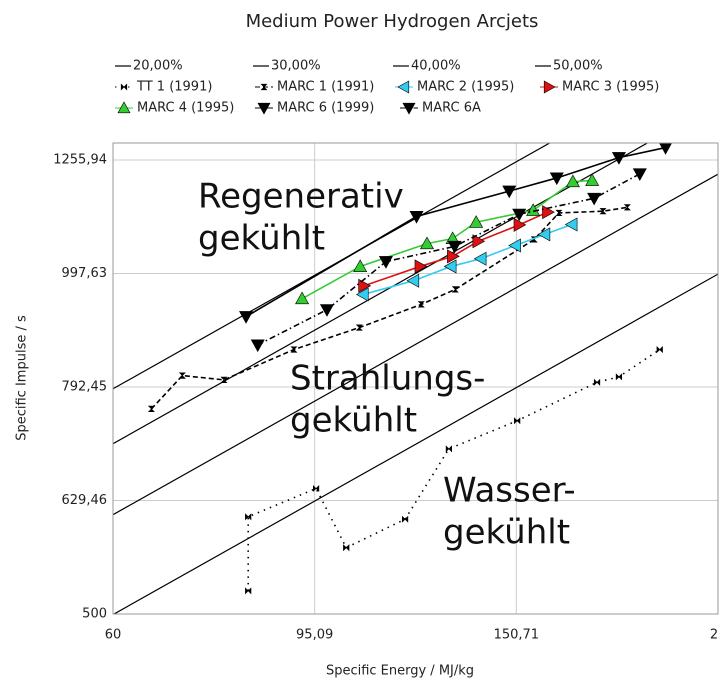  I want to click on annotation: Strahlungs-, so click(387, 379).